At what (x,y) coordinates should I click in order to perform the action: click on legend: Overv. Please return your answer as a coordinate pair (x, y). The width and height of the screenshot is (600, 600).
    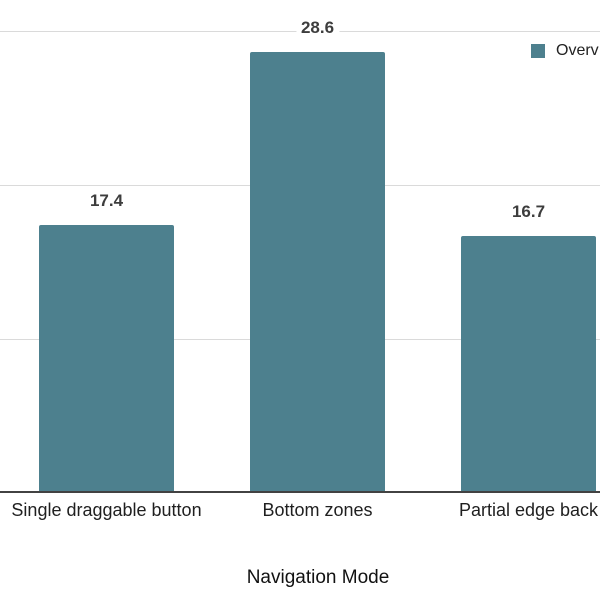
    Looking at the image, I should click on (565, 51).